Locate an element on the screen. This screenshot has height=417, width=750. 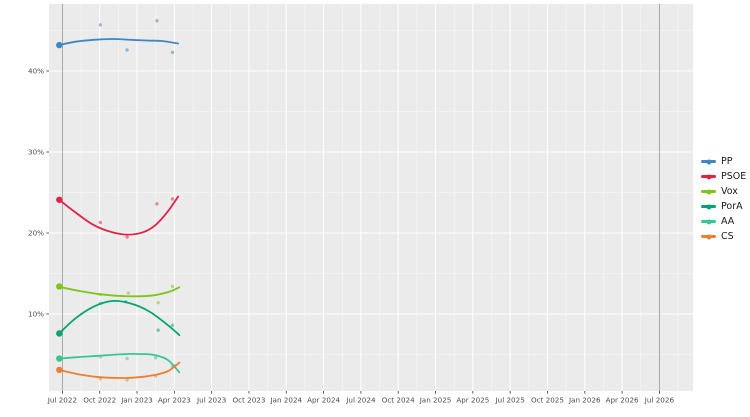
poll-dot-cs is located at coordinates (127, 380).